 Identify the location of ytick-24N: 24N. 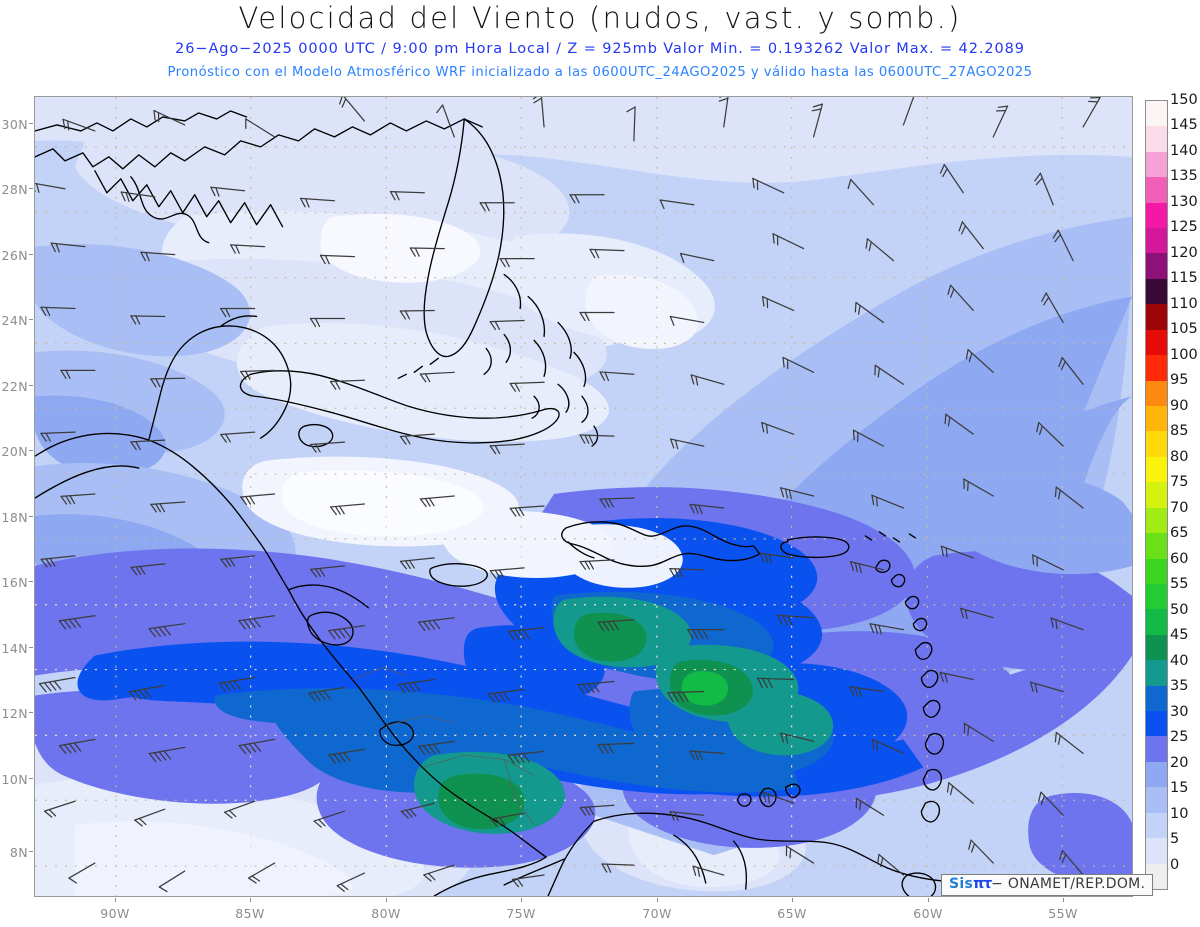
(14, 320).